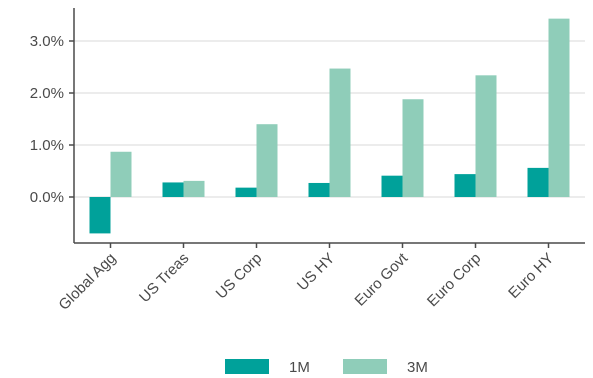 Image resolution: width=593 pixels, height=378 pixels. Describe the element at coordinates (52, 119) in the screenshot. I see `y-axis-ticks: 0.0% 1.0% 2.0% 3.0%` at that location.